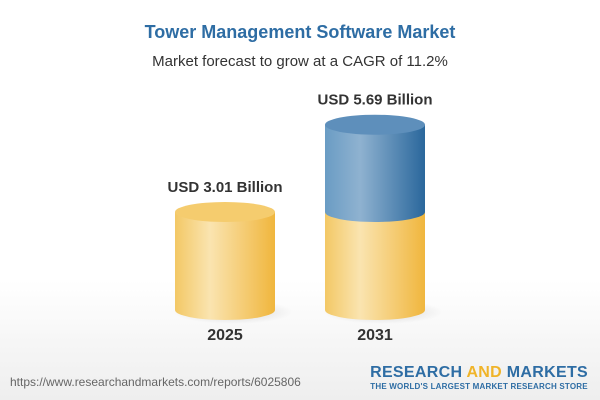 The image size is (600, 400). I want to click on bar-growth-segment, so click(375, 173).